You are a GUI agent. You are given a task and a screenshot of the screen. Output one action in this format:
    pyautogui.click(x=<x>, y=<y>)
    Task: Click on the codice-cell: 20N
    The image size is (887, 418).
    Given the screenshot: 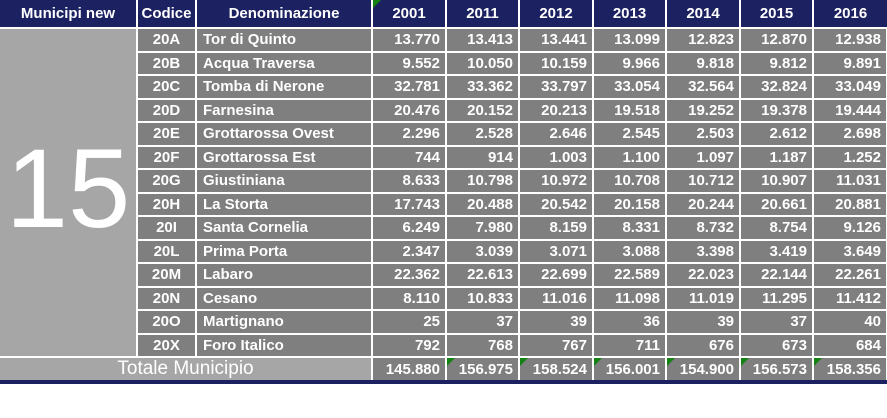 What is the action you would take?
    pyautogui.click(x=166, y=298)
    